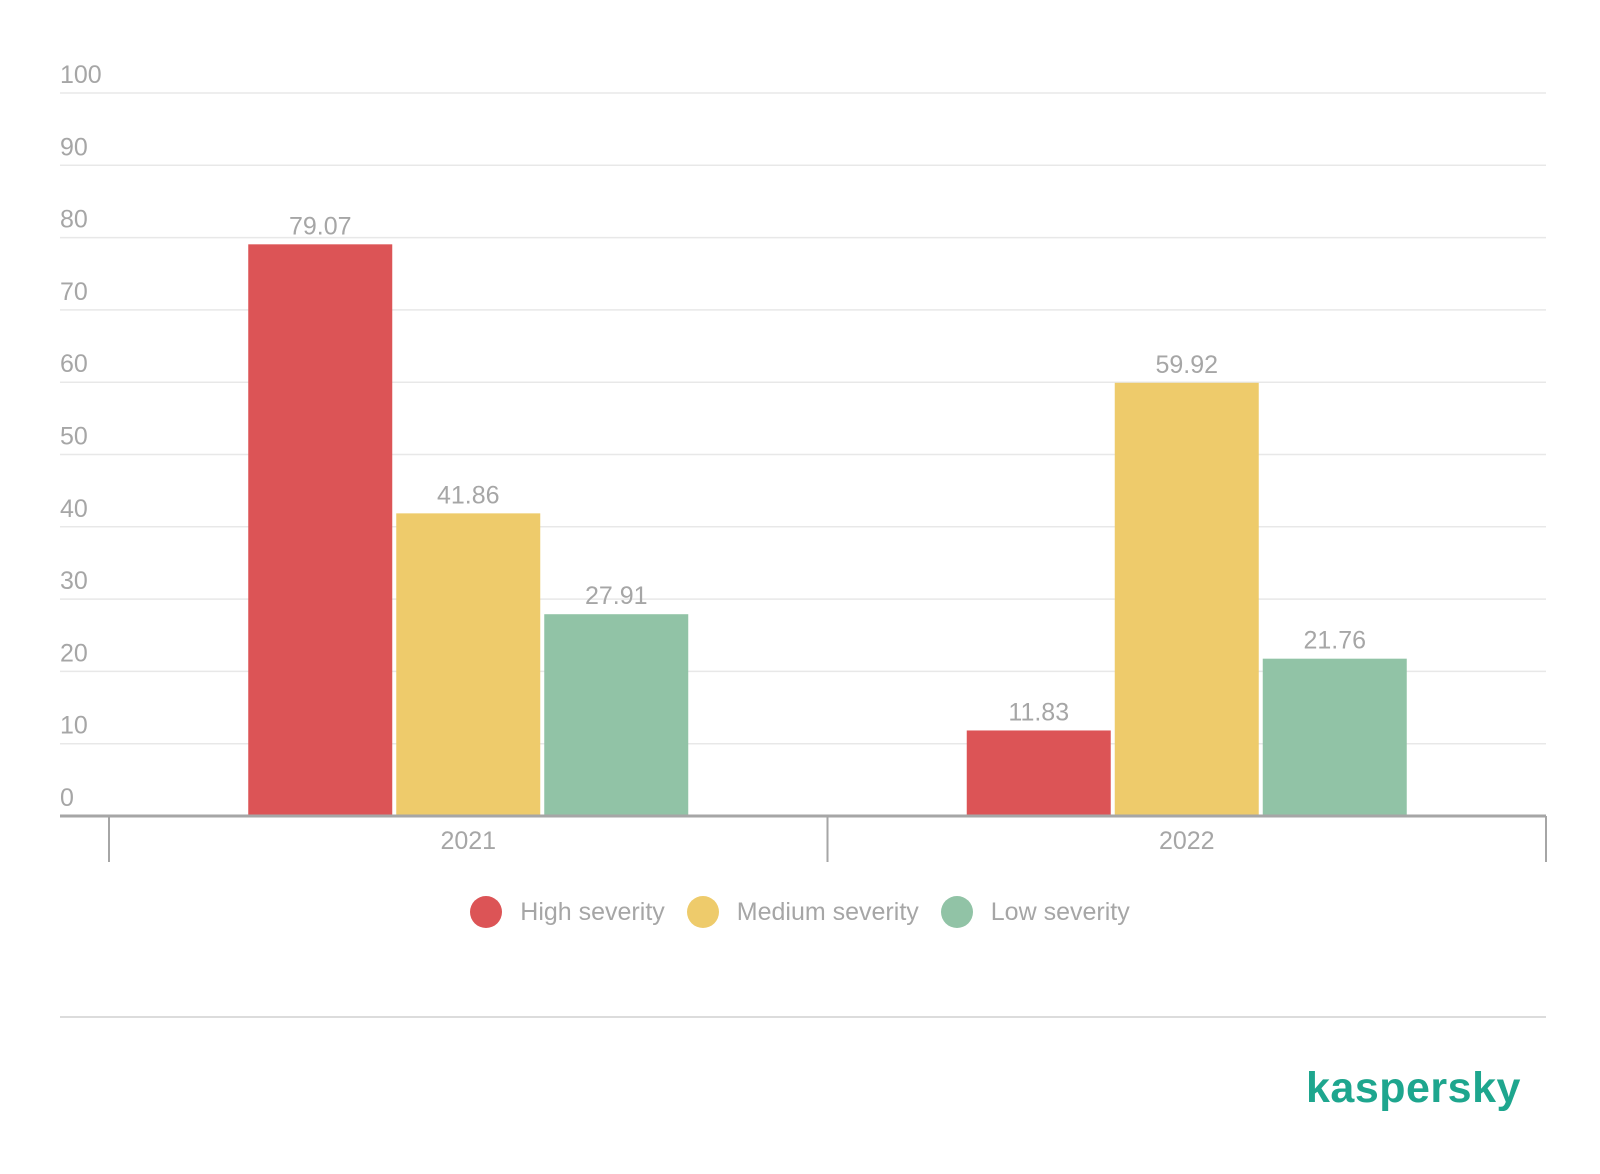 This screenshot has width=1600, height=1174. What do you see at coordinates (1187, 841) in the screenshot?
I see `x-tick-label-2022: 2022` at bounding box center [1187, 841].